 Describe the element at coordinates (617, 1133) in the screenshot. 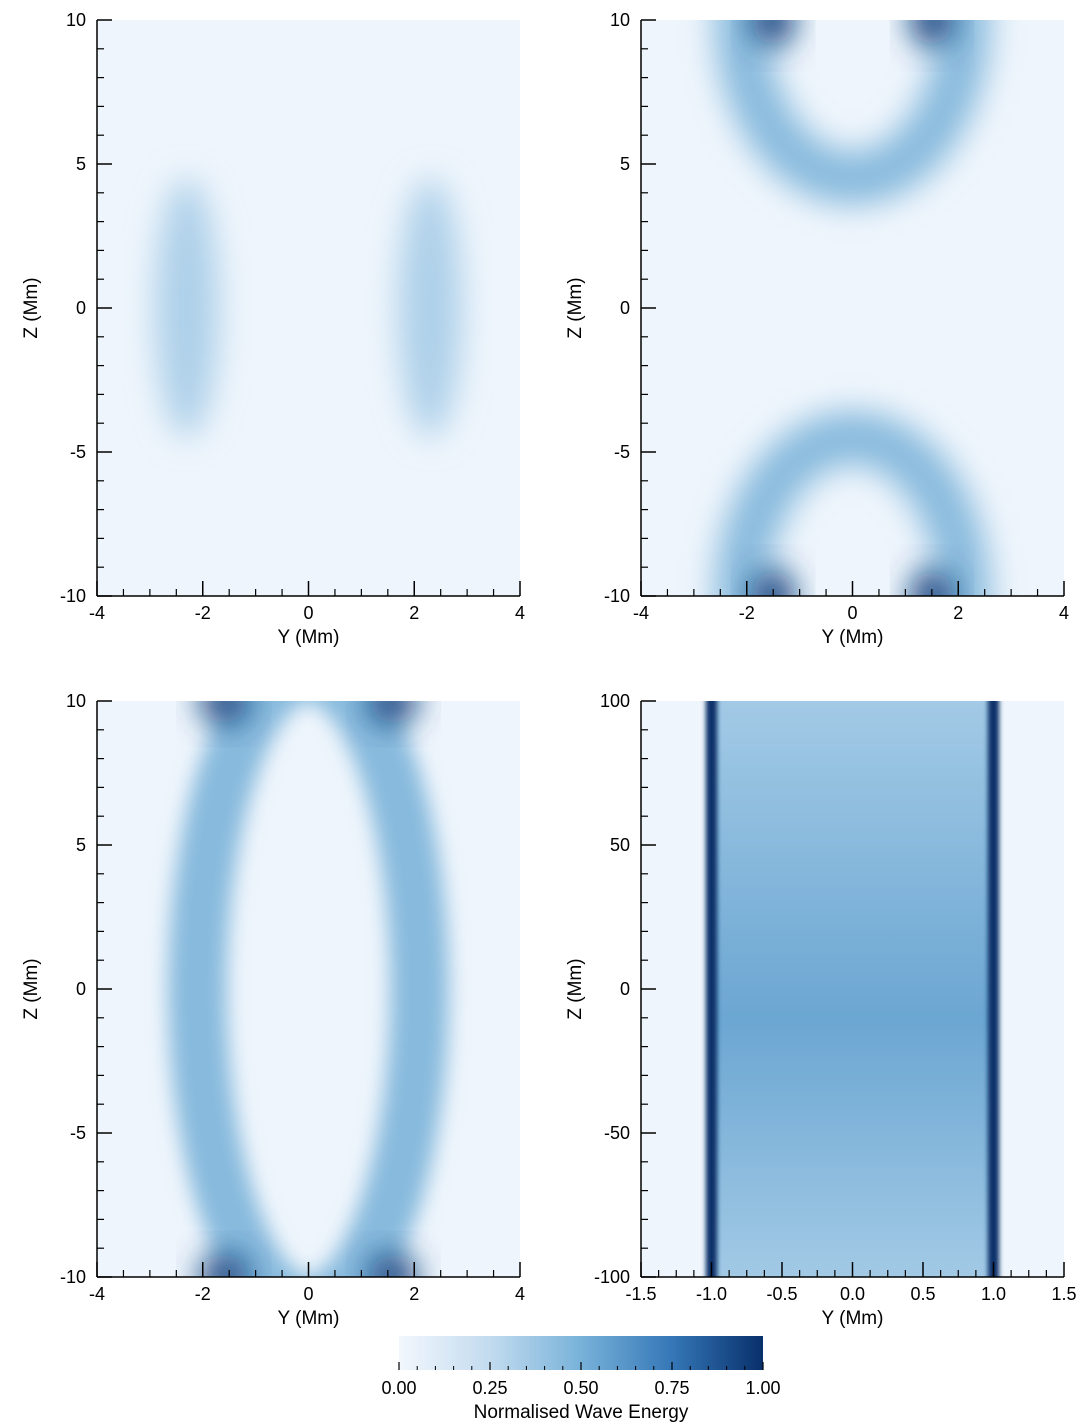

I see `y-tick-label: -50` at that location.